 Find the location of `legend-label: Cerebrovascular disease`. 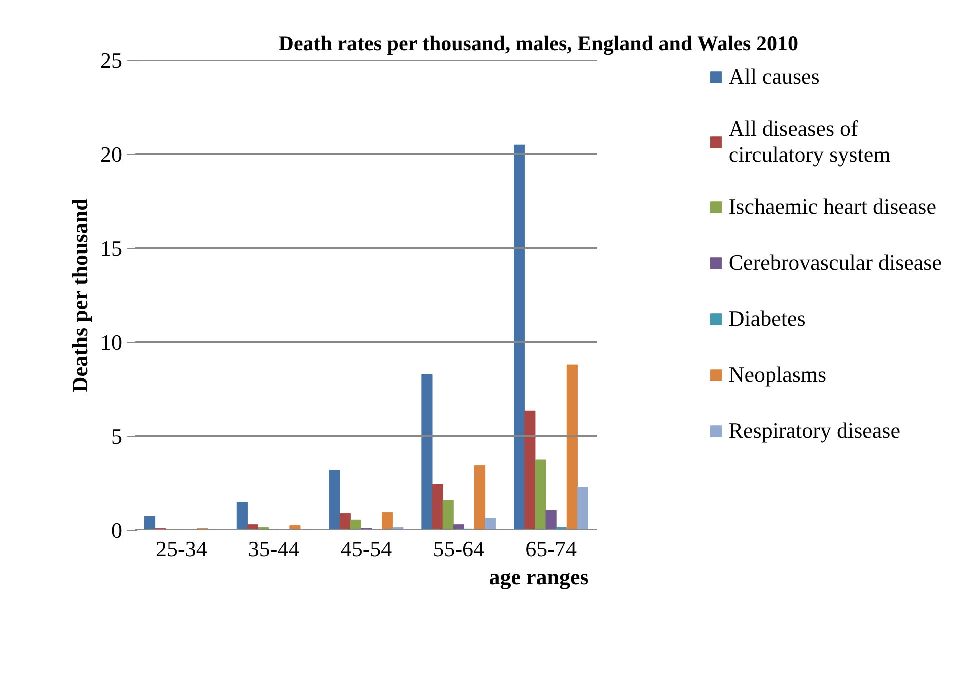

legend-label: Cerebrovascular disease is located at coordinates (835, 263).